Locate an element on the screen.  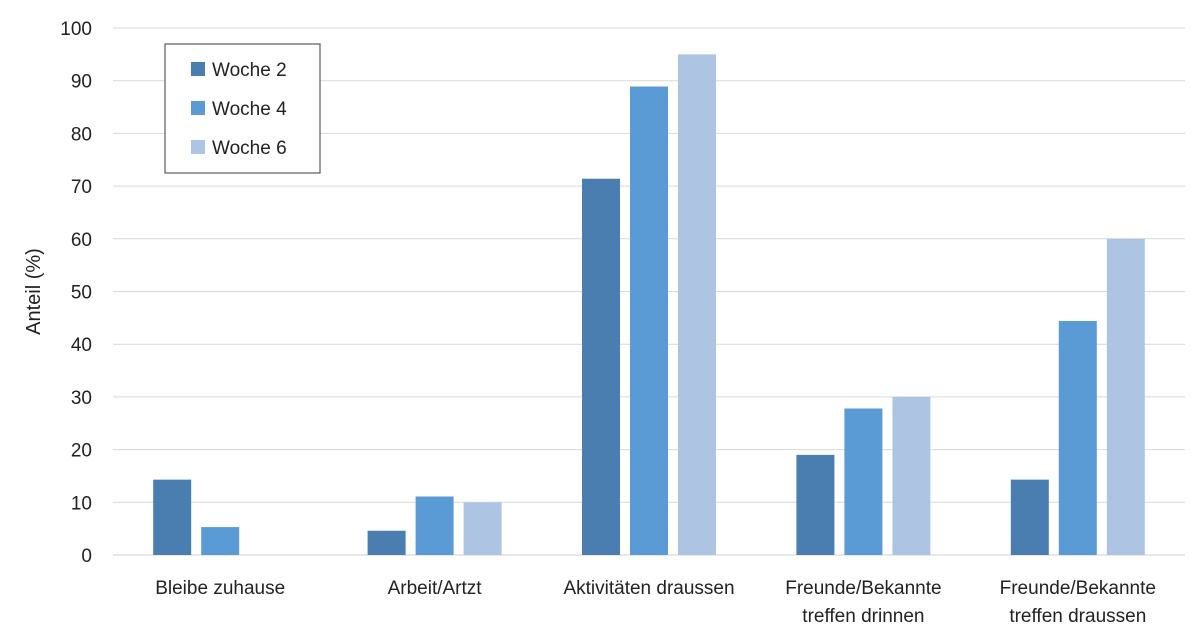
x-category-label: Freunde/Bekannte treffen drinnen is located at coordinates (863, 602).